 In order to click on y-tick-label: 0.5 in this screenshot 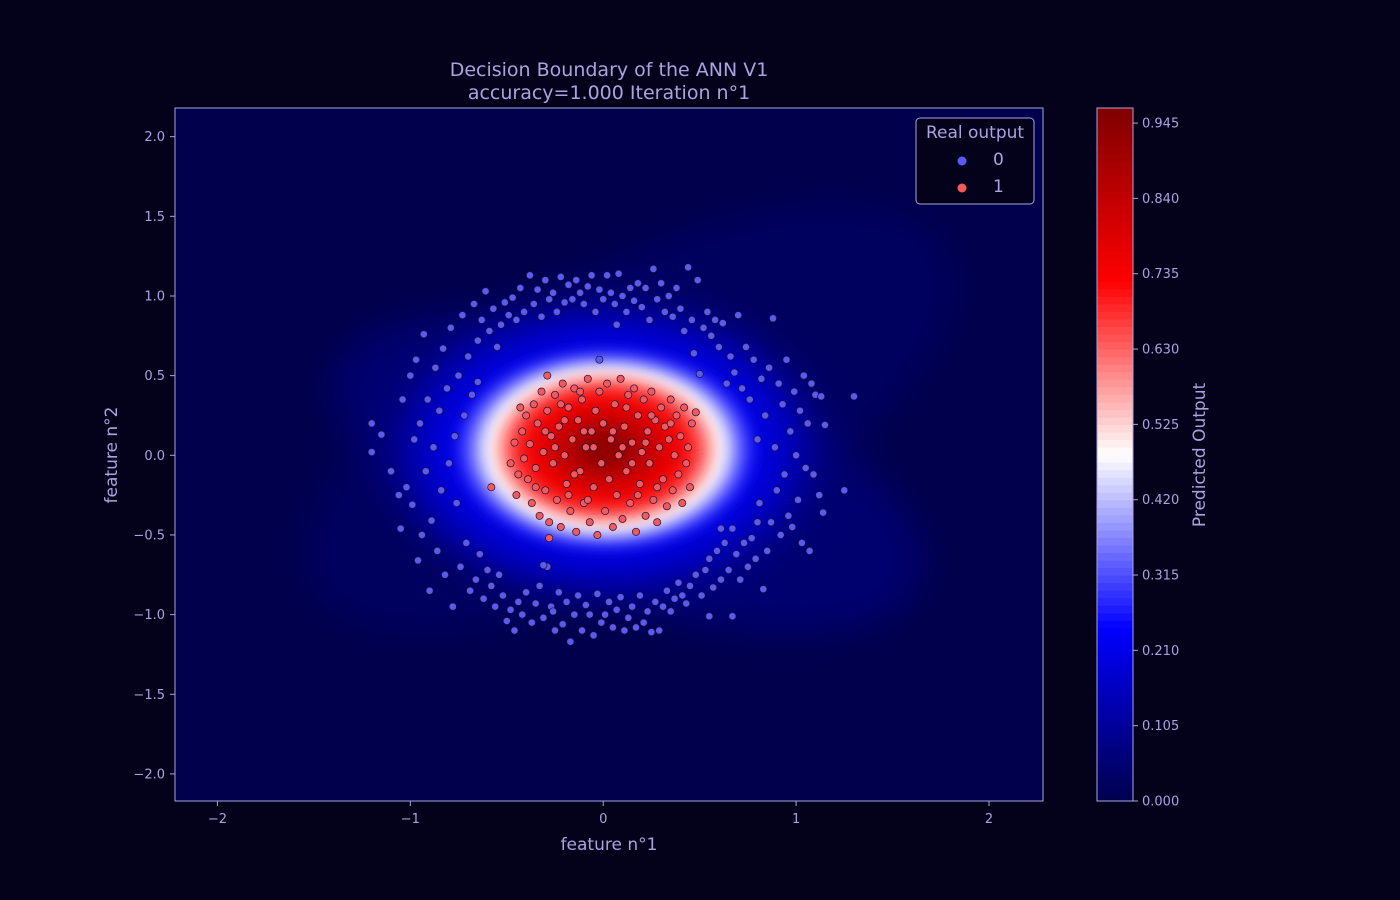, I will do `click(154, 376)`.